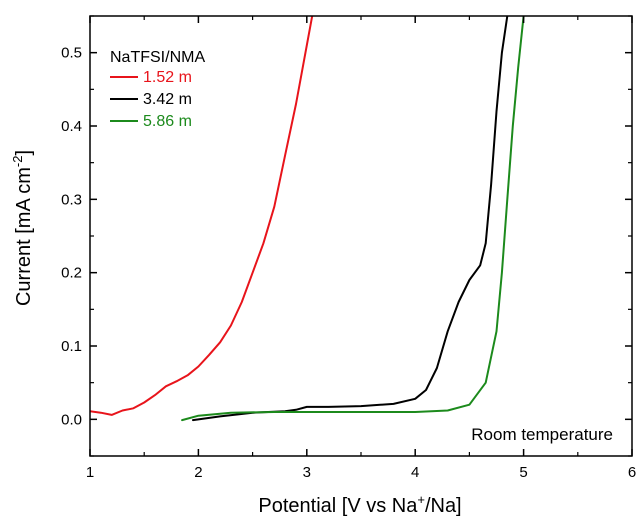  Describe the element at coordinates (71, 199) in the screenshot. I see `y-tick-label: 0.3` at that location.